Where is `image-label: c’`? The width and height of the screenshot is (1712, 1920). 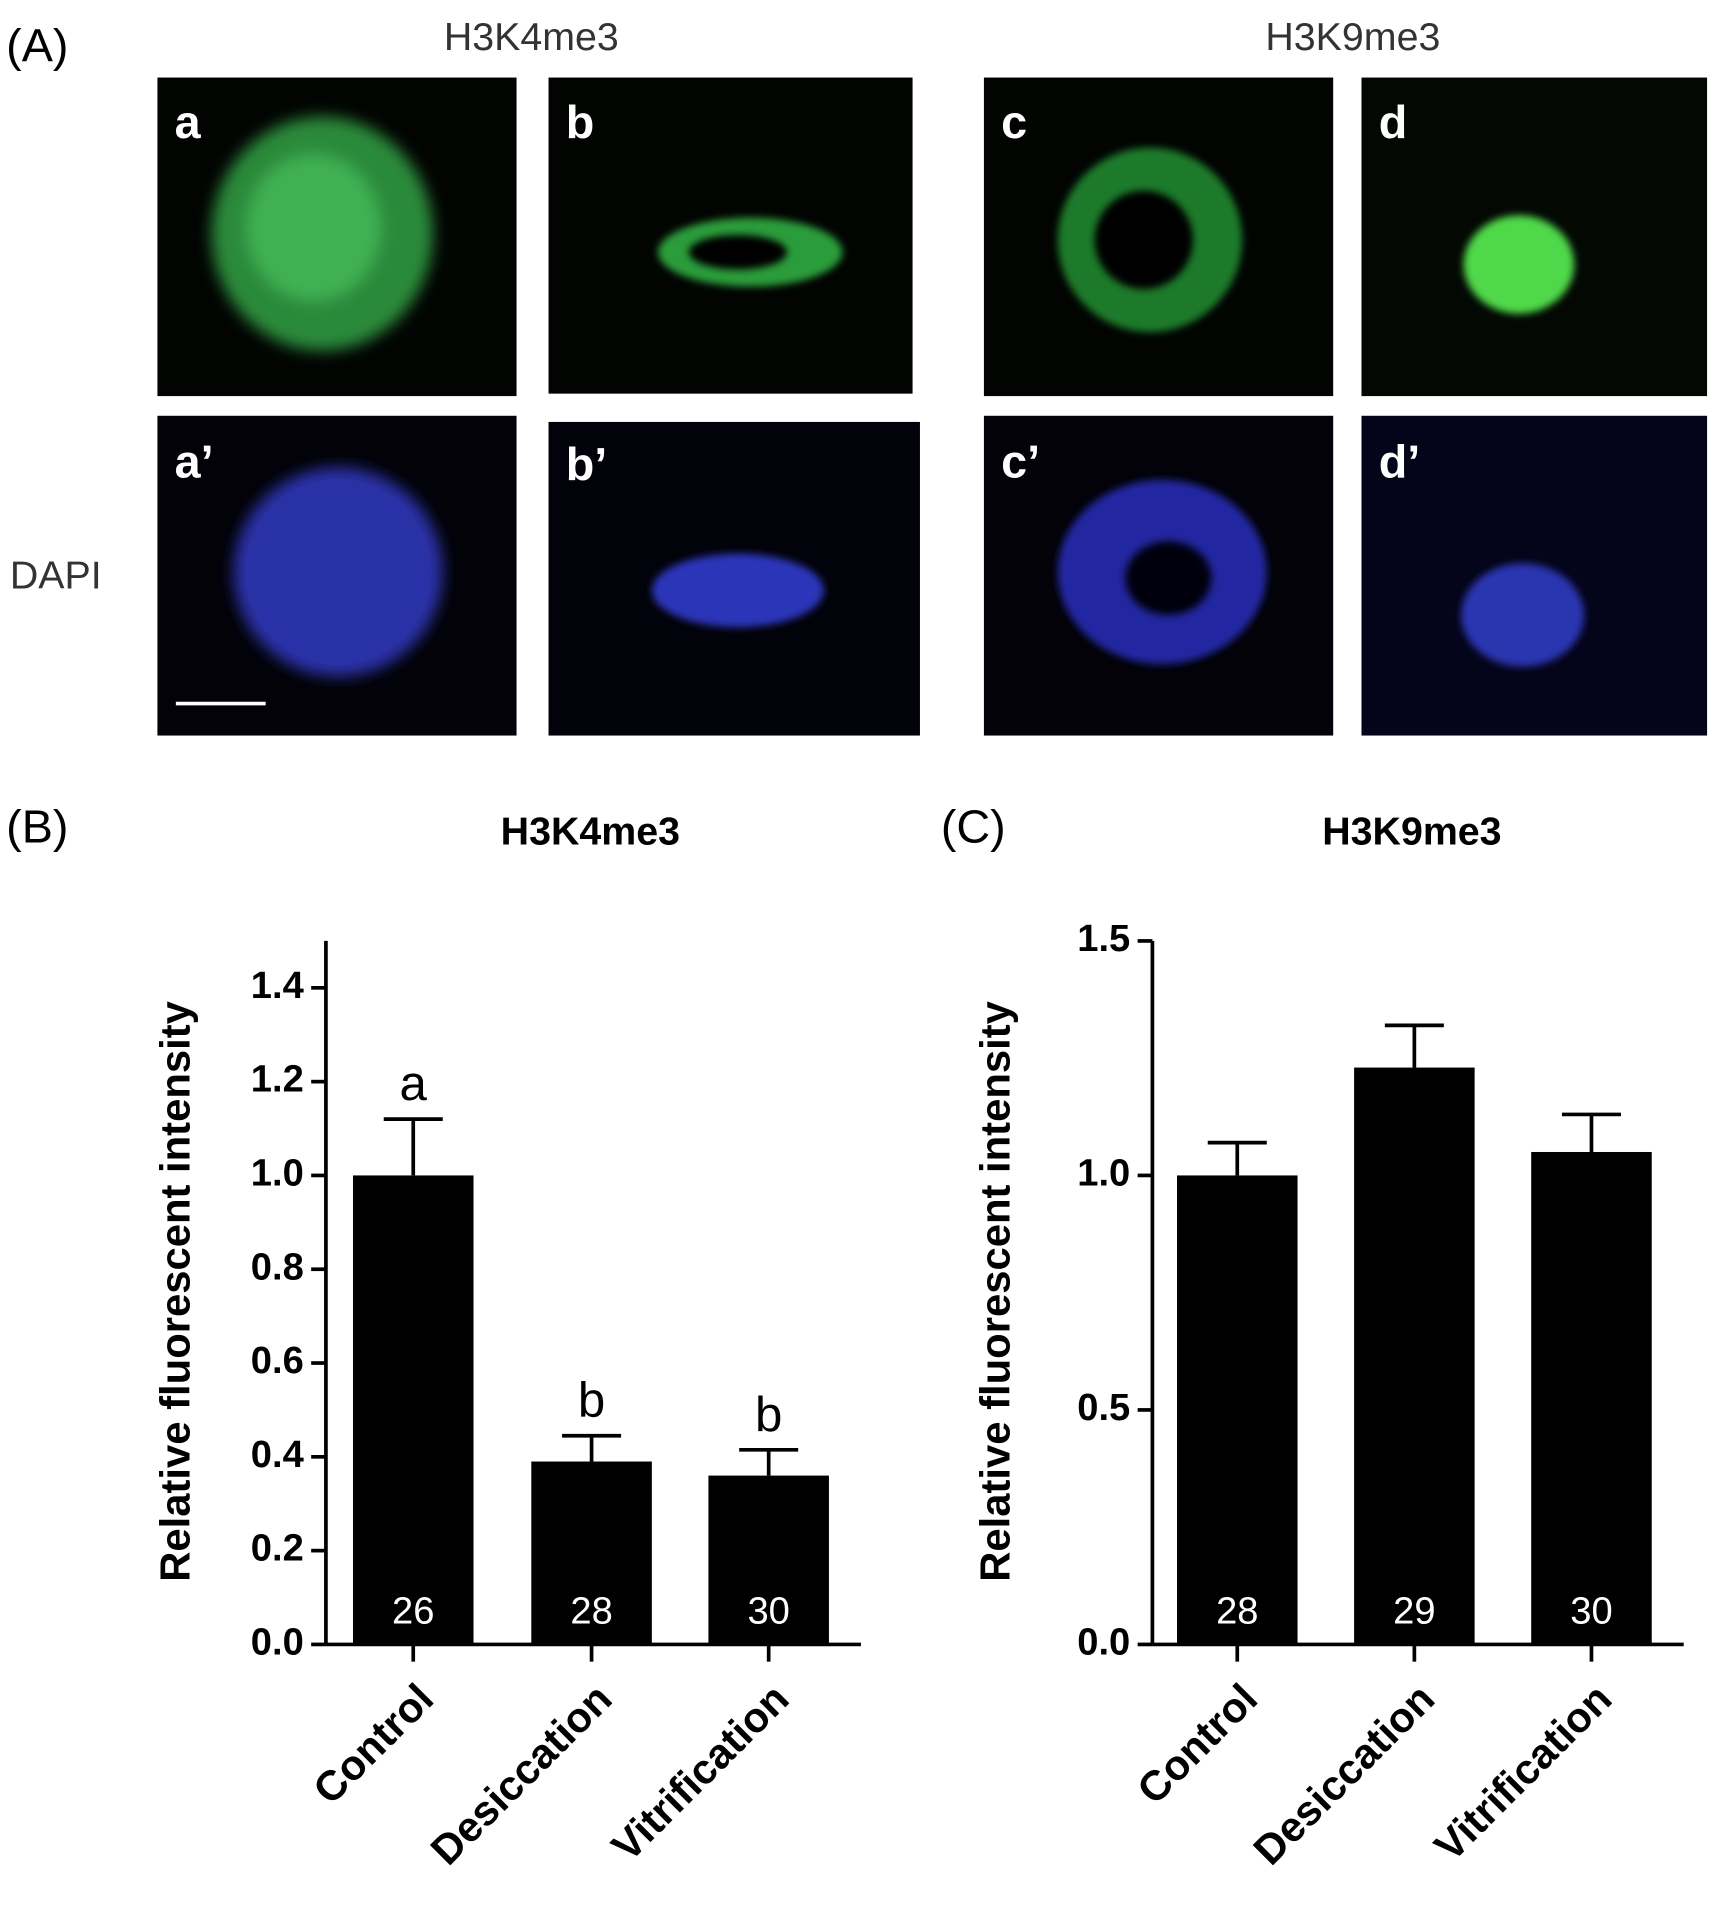
image-label: c’ is located at coordinates (1020, 461).